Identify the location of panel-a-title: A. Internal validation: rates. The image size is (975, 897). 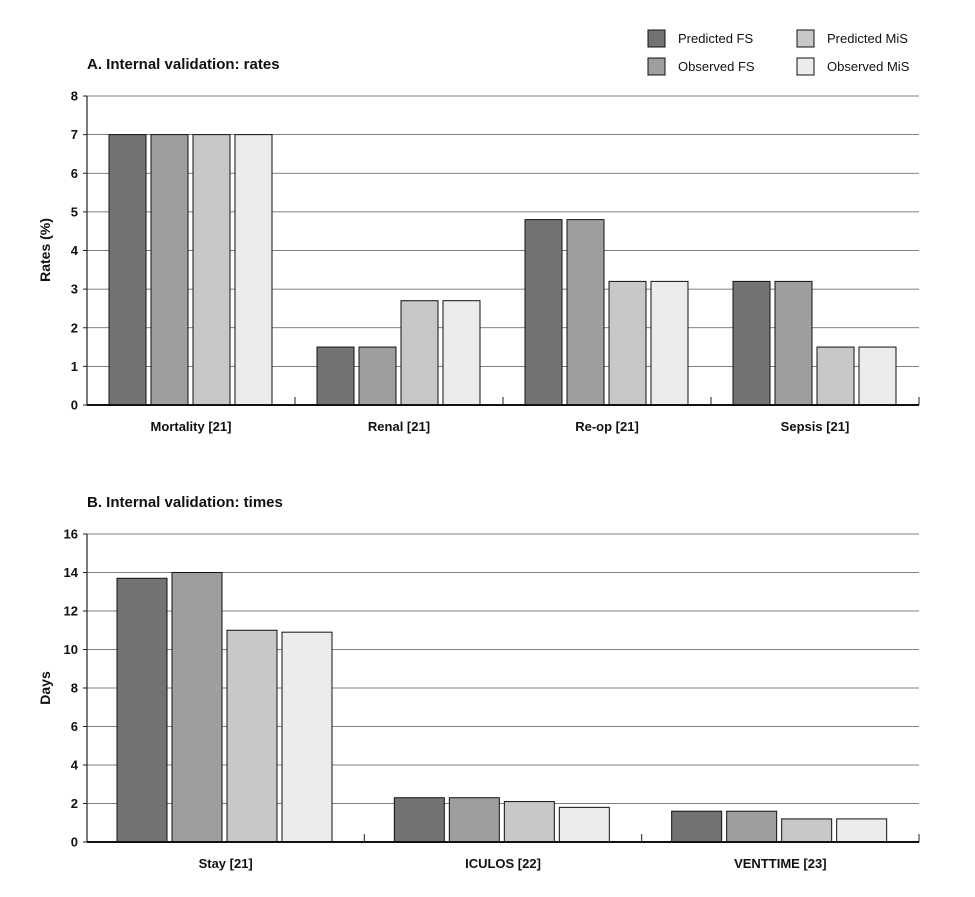
(183, 64).